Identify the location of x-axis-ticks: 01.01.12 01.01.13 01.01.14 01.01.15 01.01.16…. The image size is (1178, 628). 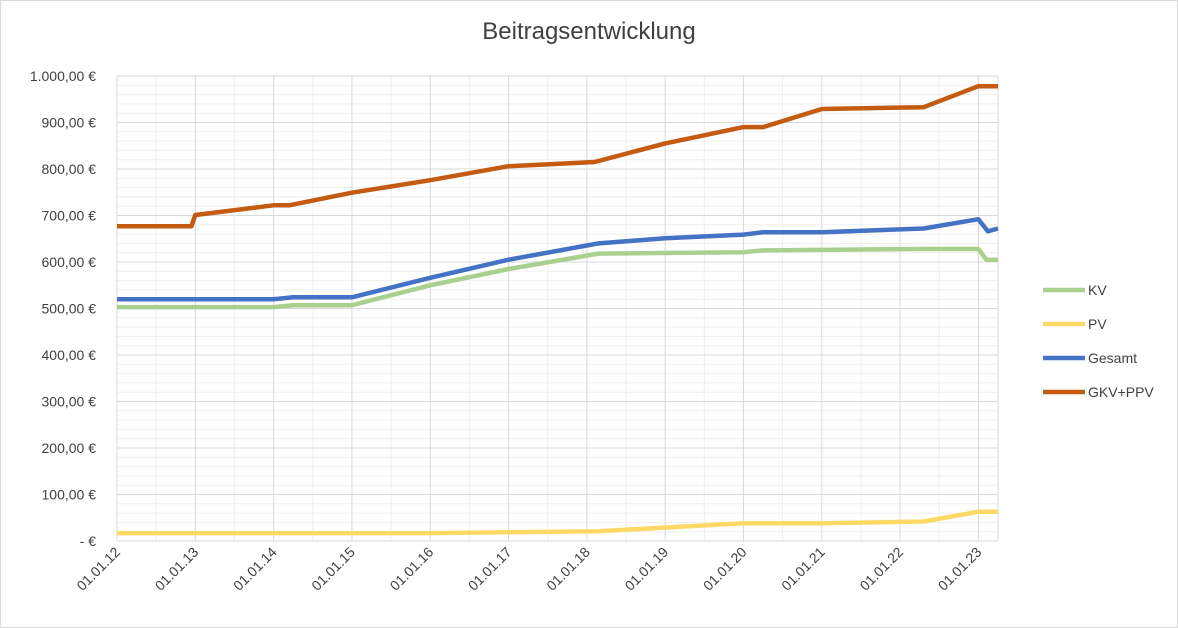
(528, 569).